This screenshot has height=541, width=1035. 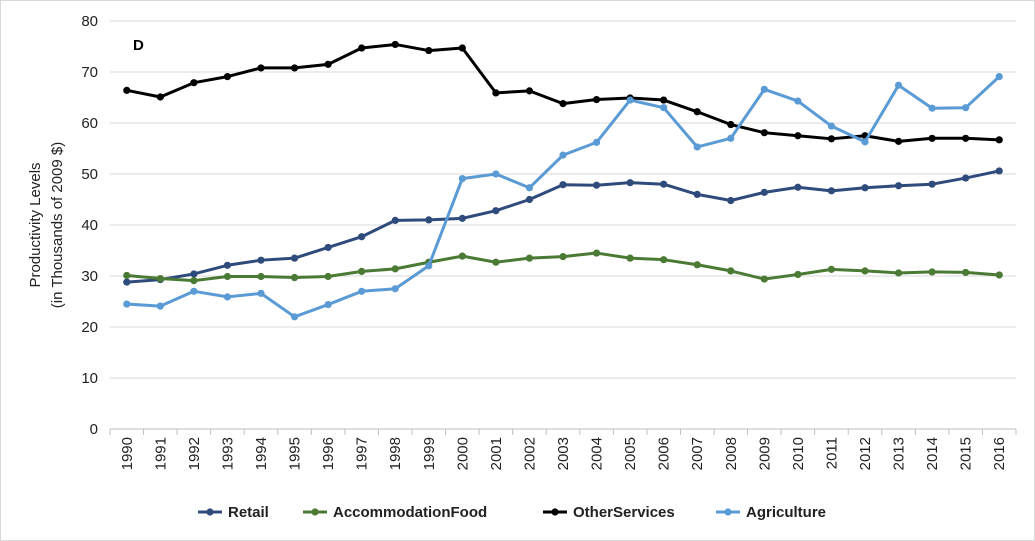 What do you see at coordinates (395, 453) in the screenshot?
I see `x-tick-label: 1998` at bounding box center [395, 453].